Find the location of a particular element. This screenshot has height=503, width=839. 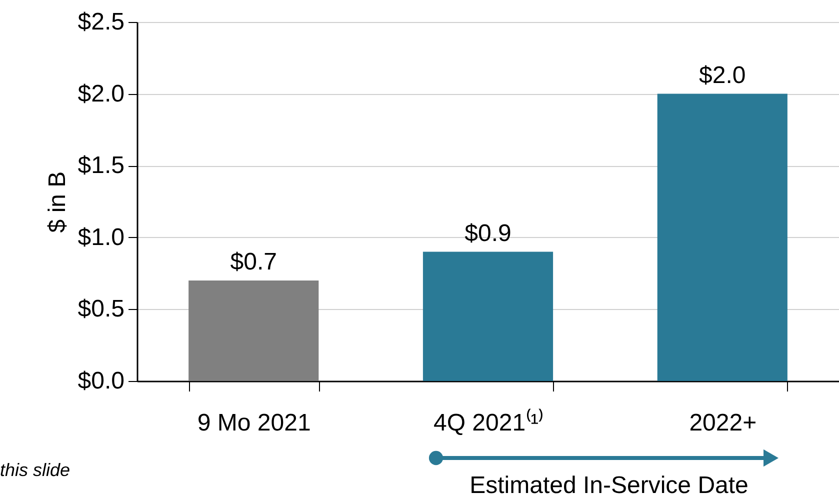

data-label: $0.7 is located at coordinates (253, 262).